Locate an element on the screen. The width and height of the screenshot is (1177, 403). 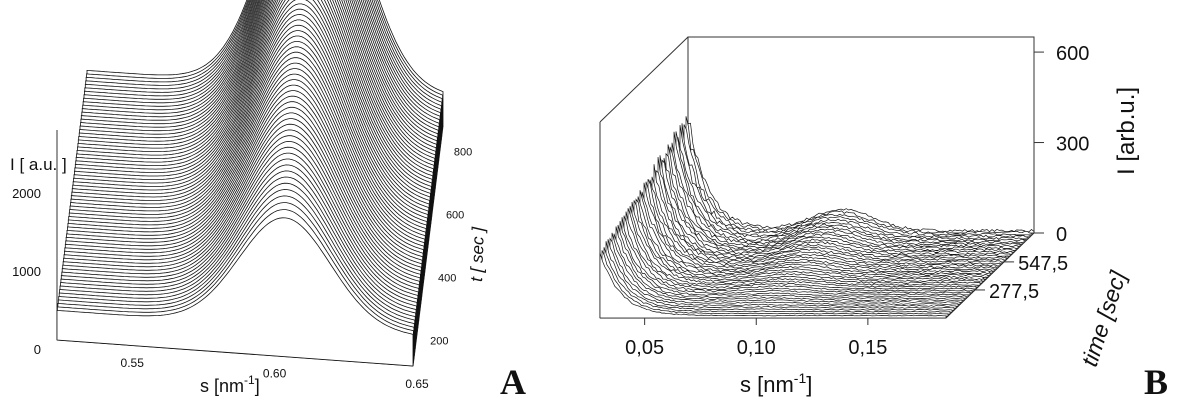
chart-b-x-tick-label: 0,10 is located at coordinates (756, 348).